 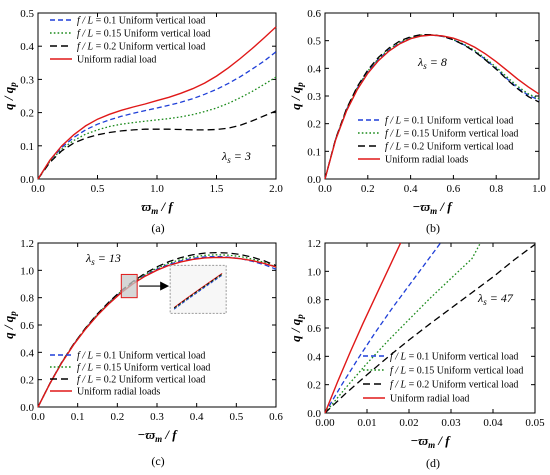 I want to click on zoom-region, so click(x=129, y=286).